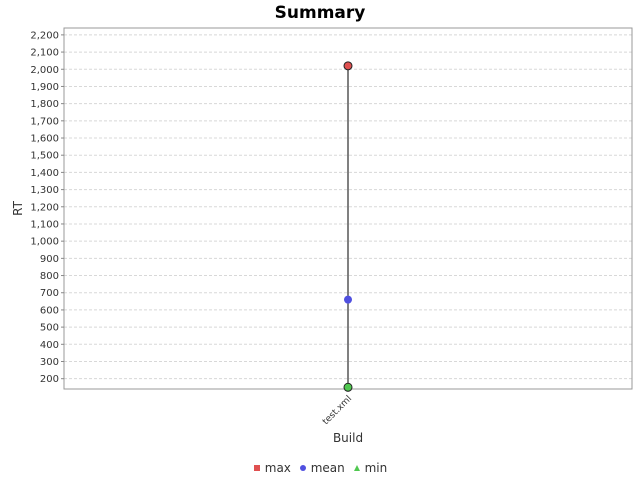  What do you see at coordinates (44, 121) in the screenshot?
I see `y-tick-label: 1,700` at bounding box center [44, 121].